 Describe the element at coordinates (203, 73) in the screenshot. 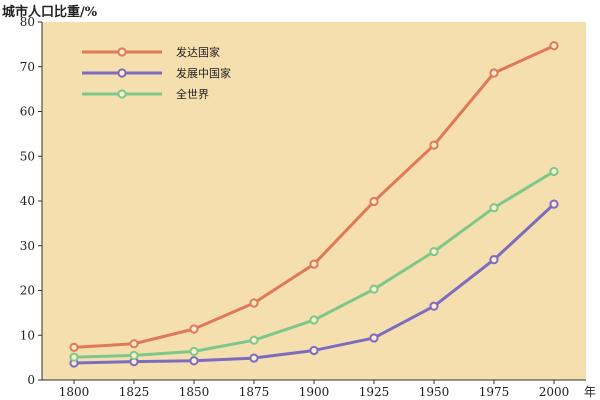

I see `legend-label: 发展中国家` at that location.